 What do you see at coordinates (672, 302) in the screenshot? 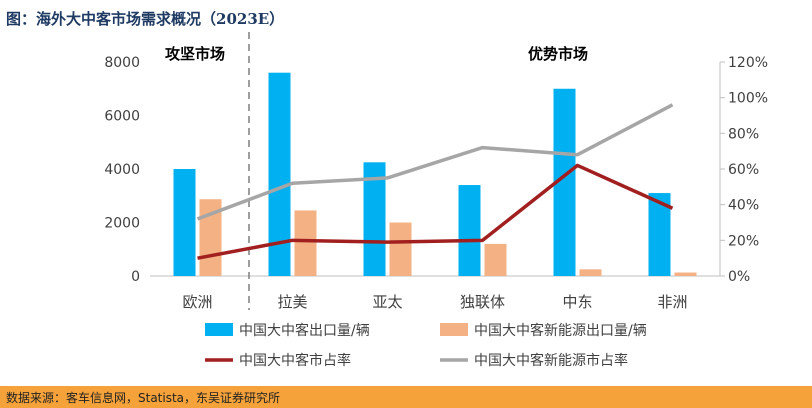
I see `x-tick-label: 非洲` at bounding box center [672, 302].